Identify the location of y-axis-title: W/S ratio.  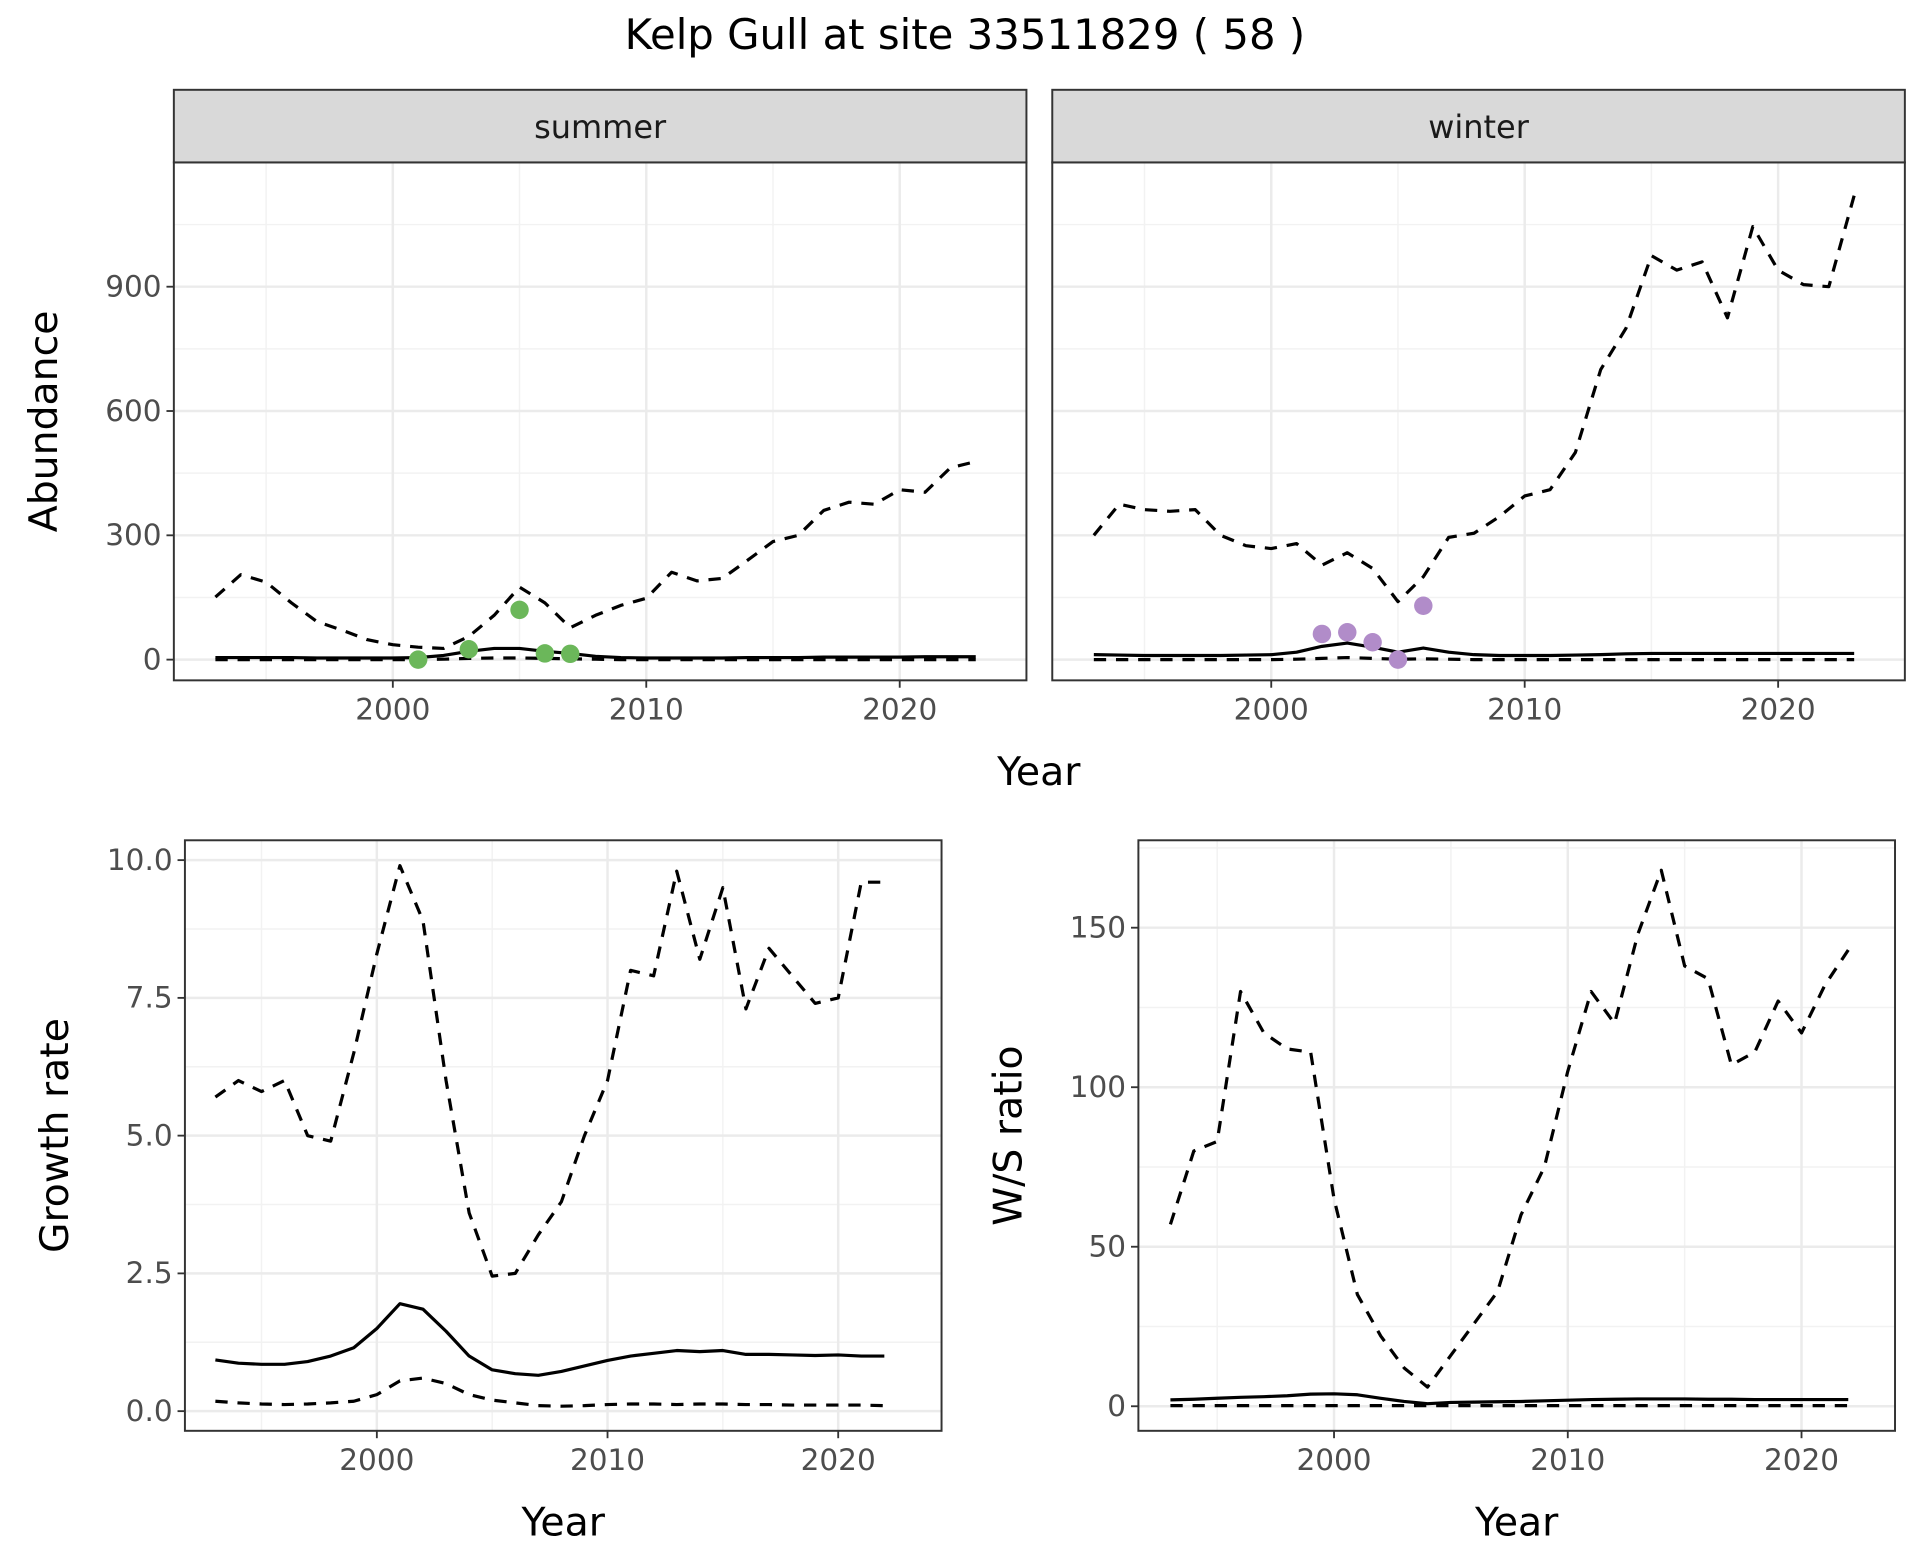
(1009, 1135).